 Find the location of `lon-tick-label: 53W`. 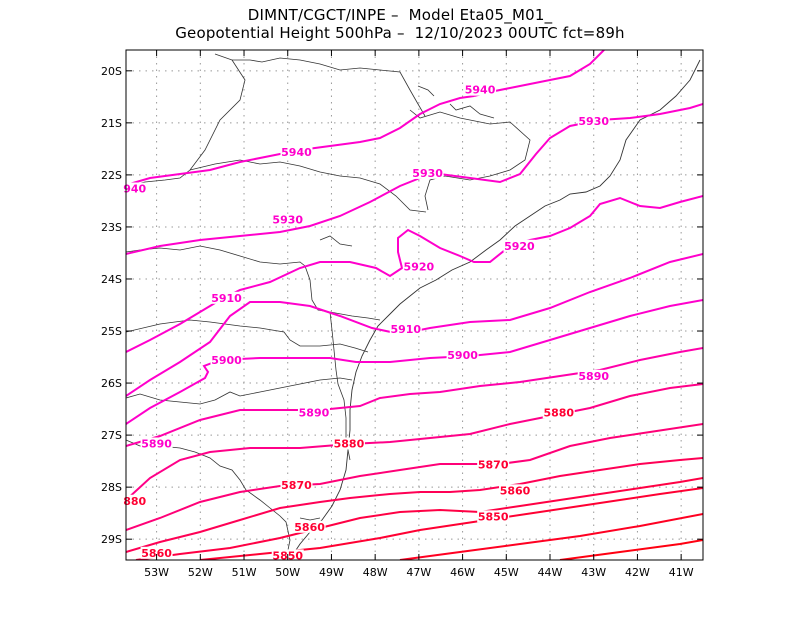

lon-tick-label: 53W is located at coordinates (156, 572).